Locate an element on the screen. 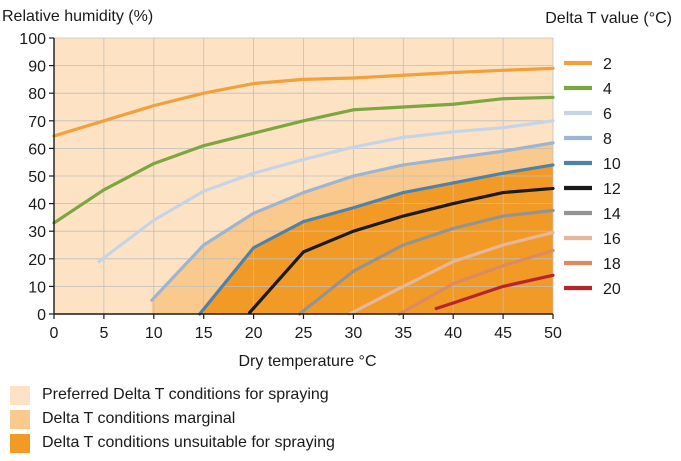  x-tick-label: 35 is located at coordinates (403, 333).